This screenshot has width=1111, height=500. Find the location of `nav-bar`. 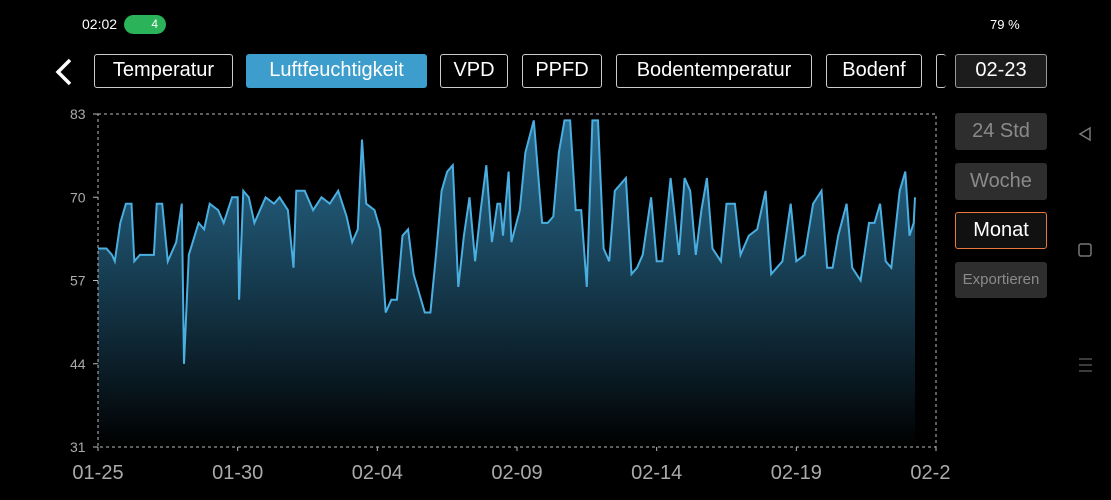

nav-bar is located at coordinates (1085, 249).